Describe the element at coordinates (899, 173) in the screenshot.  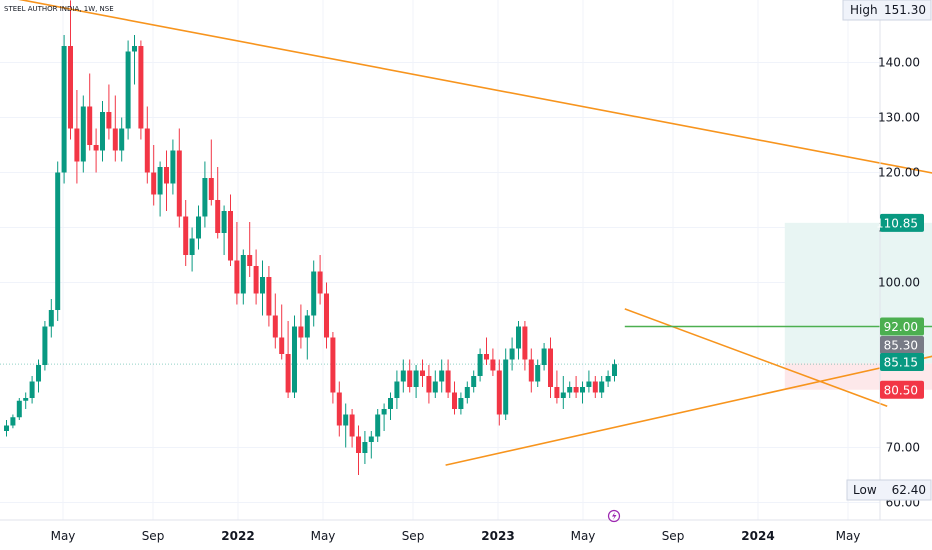
I see `y-tick-label: 120.00` at that location.